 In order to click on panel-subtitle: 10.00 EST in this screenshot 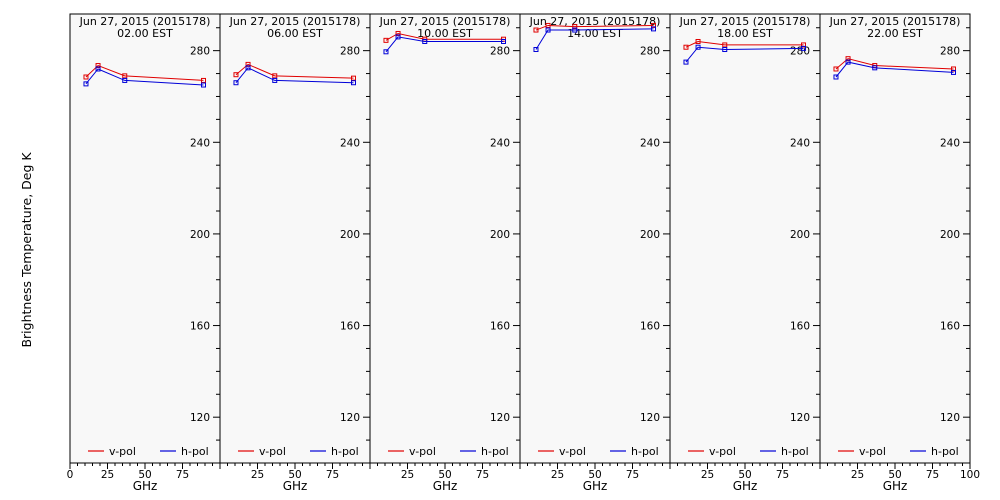, I will do `click(445, 33)`.